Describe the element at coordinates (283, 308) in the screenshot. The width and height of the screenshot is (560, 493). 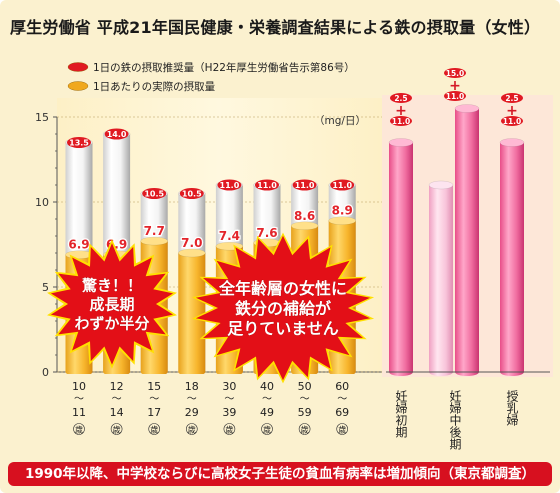
I see `callout-text: 鉄分の補給が` at that location.